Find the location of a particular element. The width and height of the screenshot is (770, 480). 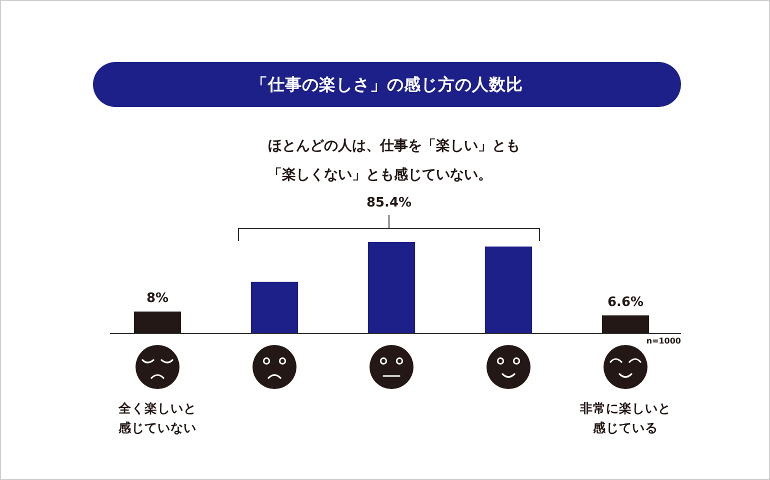

annotation: n=1000 is located at coordinates (663, 341).